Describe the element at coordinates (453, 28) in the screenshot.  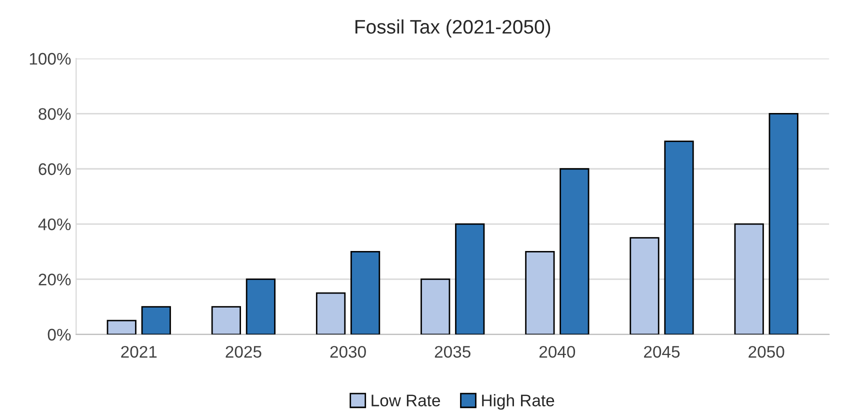
I see `chart-title: Fossil Tax (2021-2050)` at that location.